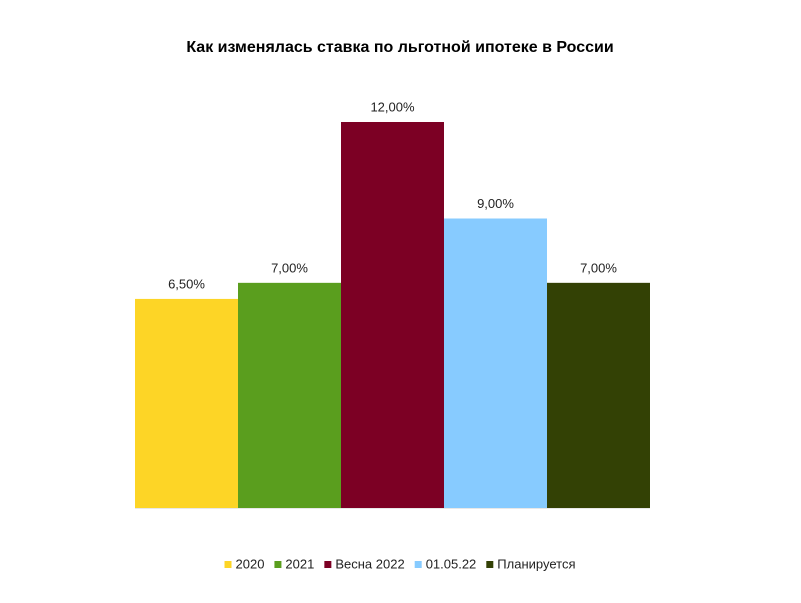  What do you see at coordinates (451, 563) in the screenshot?
I see `legend-label: 01.05.22` at bounding box center [451, 563].